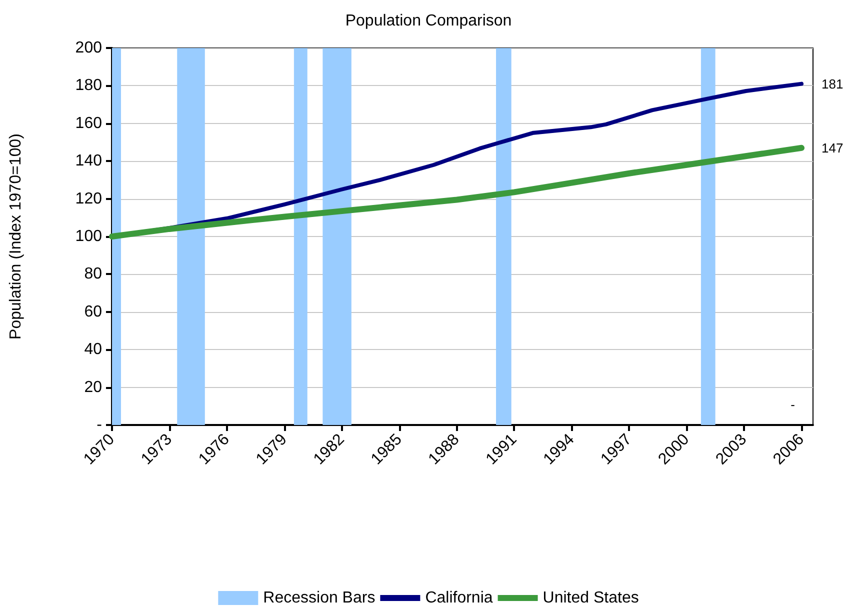  What do you see at coordinates (16, 237) in the screenshot?
I see `y-axis-title: Population (Index 1970=100)` at bounding box center [16, 237].